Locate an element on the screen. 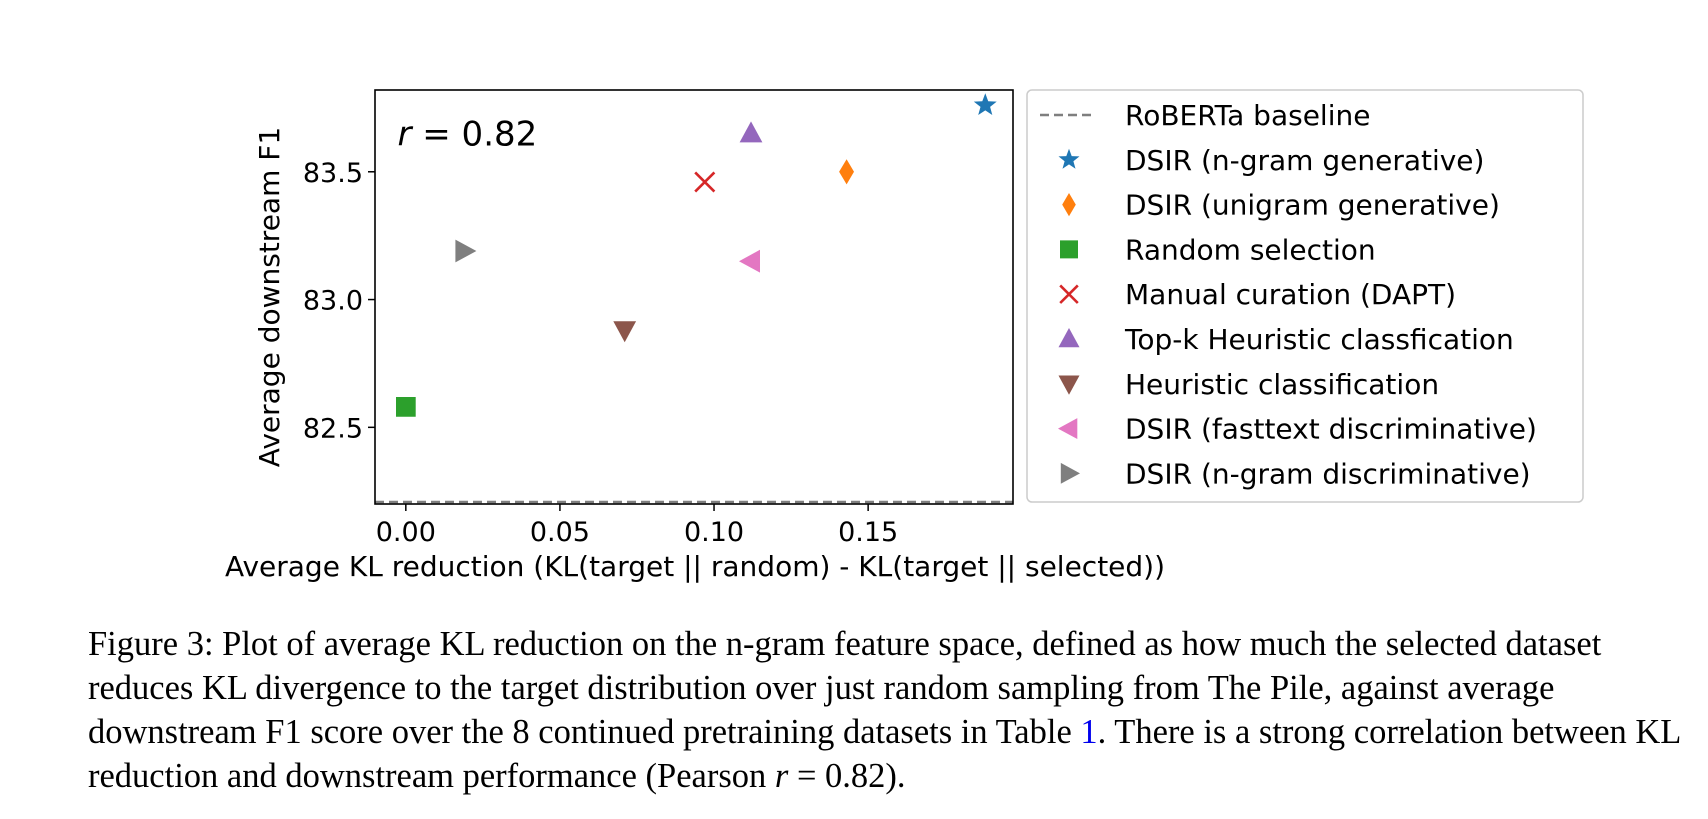  x-tick-label: 0.00 is located at coordinates (406, 532).